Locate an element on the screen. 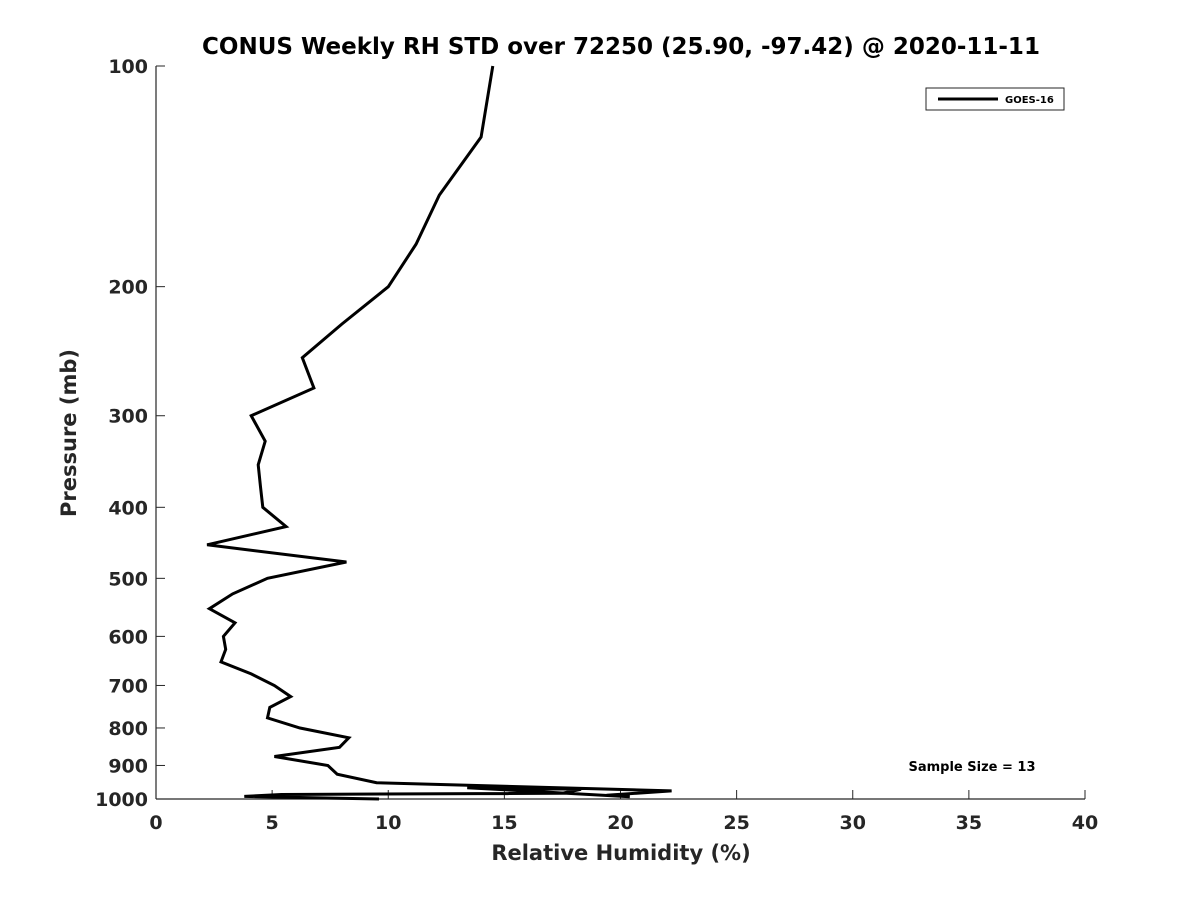 The image size is (1200, 900). y-tick-label: 100 is located at coordinates (128, 67).